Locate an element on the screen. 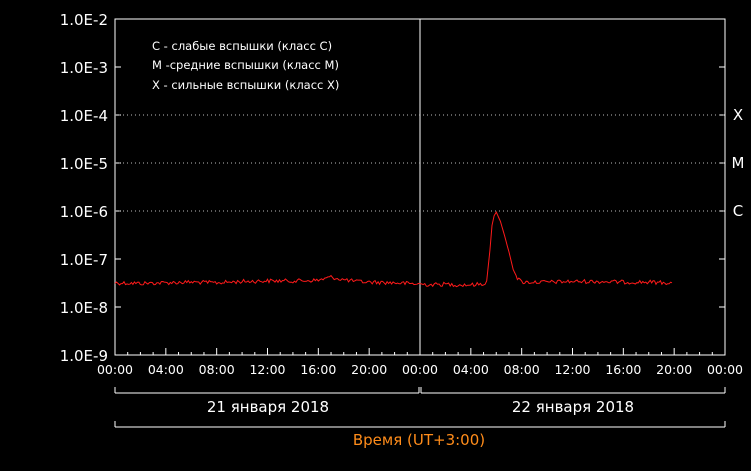 The image size is (751, 471). class-label-x: X is located at coordinates (738, 115).